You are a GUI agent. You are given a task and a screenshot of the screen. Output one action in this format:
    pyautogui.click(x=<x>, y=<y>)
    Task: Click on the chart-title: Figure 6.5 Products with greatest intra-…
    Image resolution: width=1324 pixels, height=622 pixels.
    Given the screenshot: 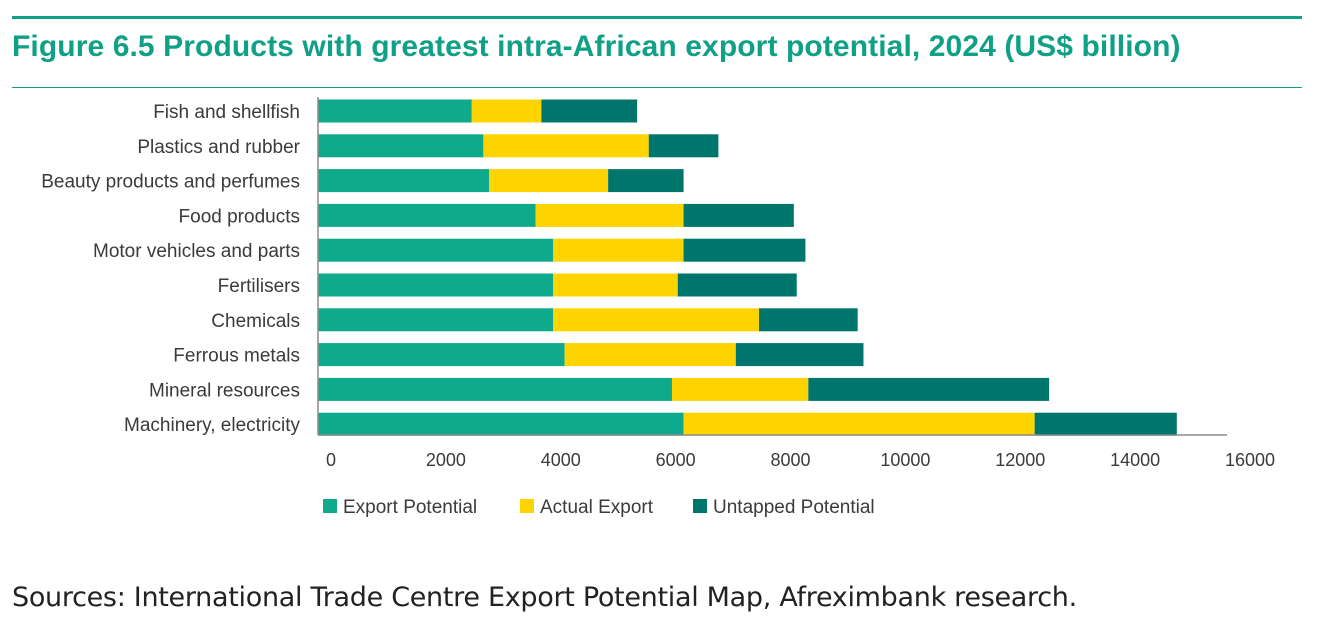 What is the action you would take?
    pyautogui.click(x=596, y=46)
    